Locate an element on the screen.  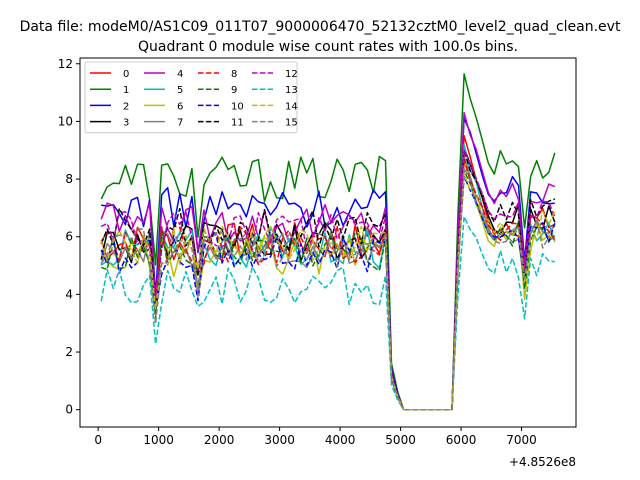
legend-label-10: 10 is located at coordinates (237, 106).